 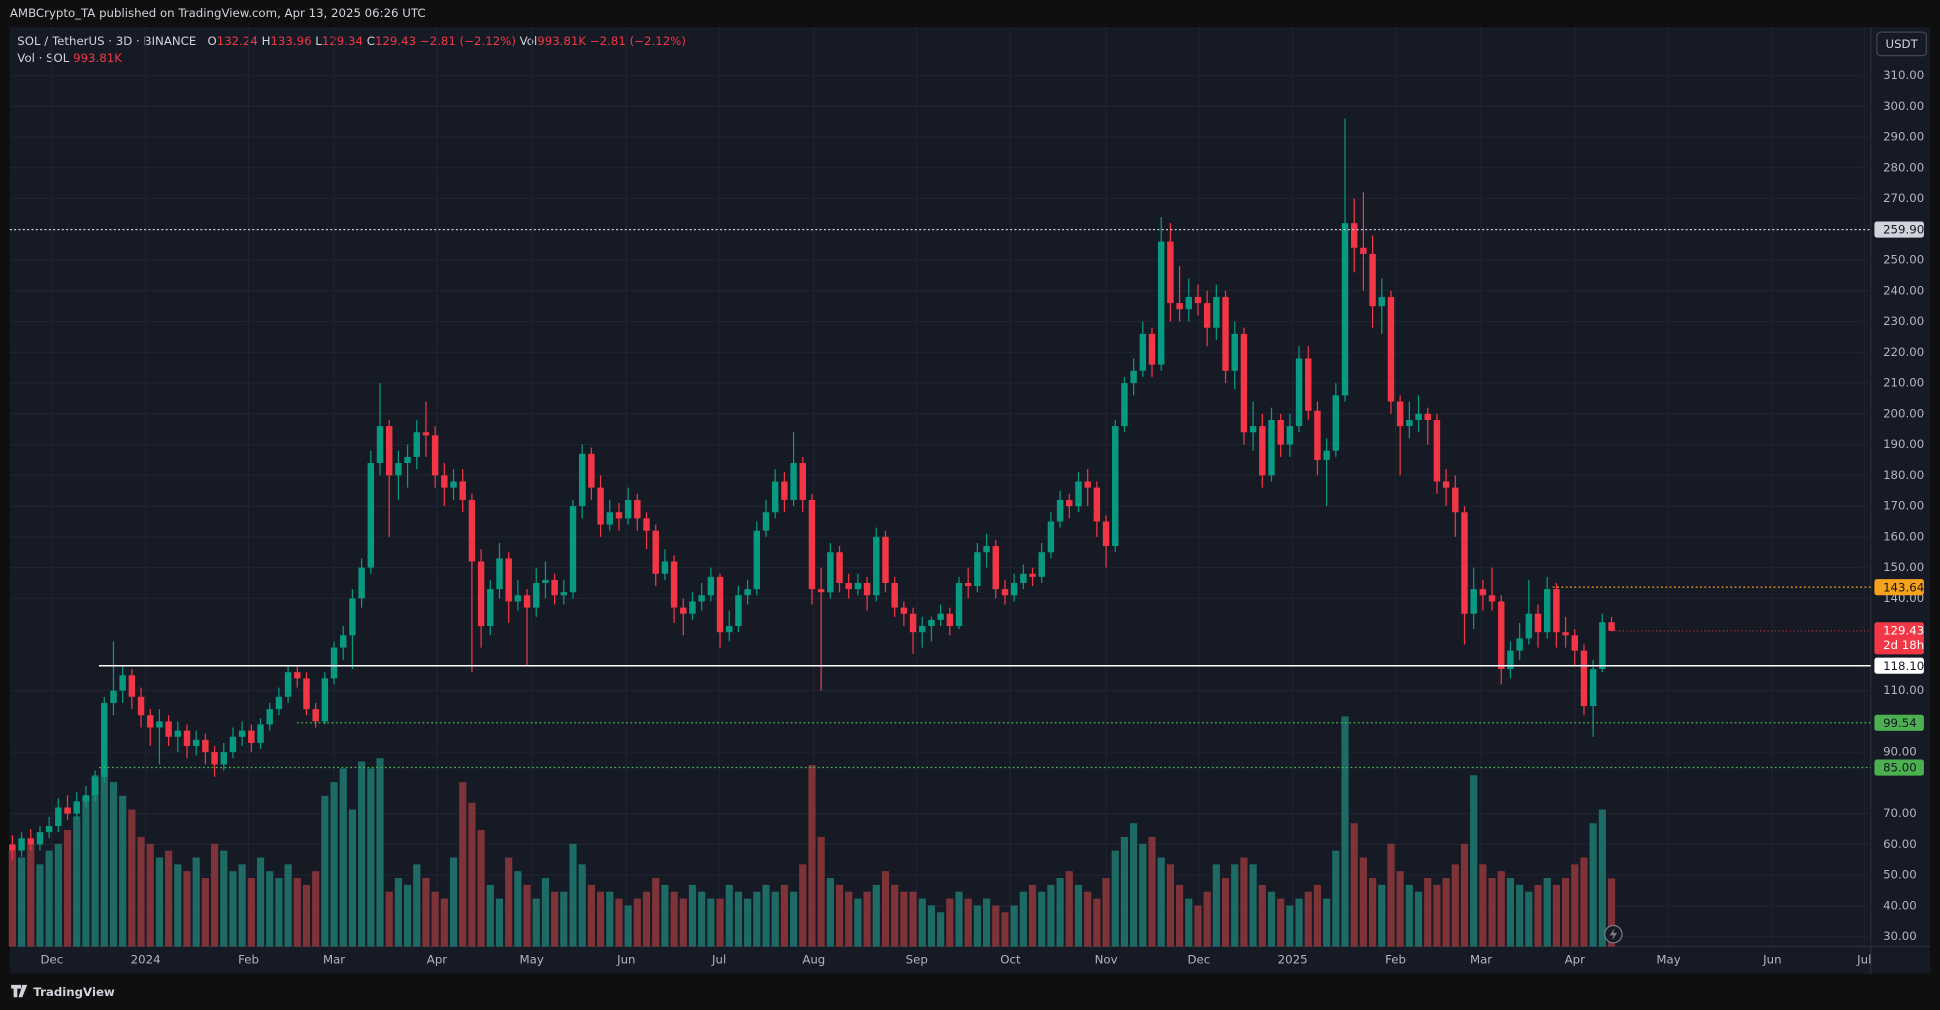 I want to click on level-label: 143.64, so click(x=1903, y=587).